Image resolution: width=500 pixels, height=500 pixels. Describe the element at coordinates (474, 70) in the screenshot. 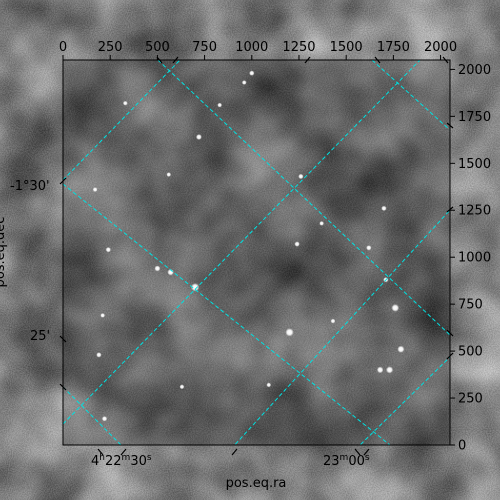

I see `y-tick-label: 2000` at that location.